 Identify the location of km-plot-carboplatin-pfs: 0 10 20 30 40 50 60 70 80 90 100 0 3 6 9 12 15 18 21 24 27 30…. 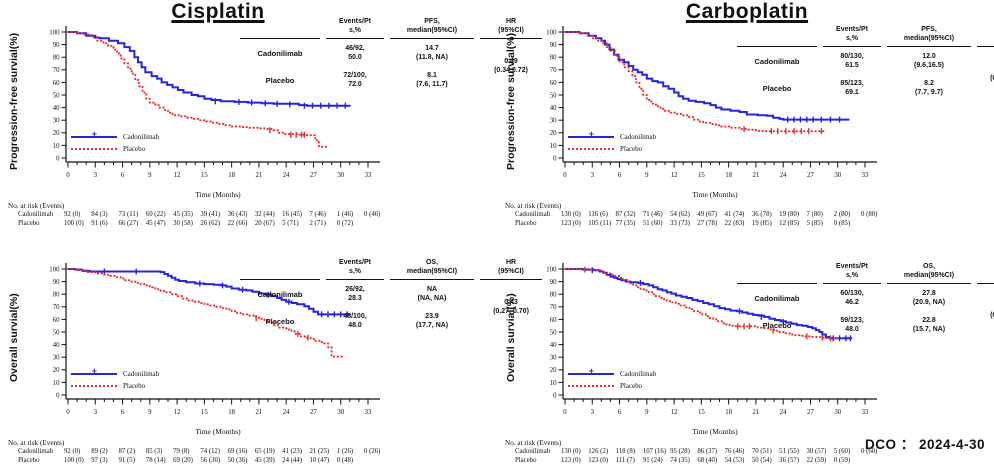
(711, 102).